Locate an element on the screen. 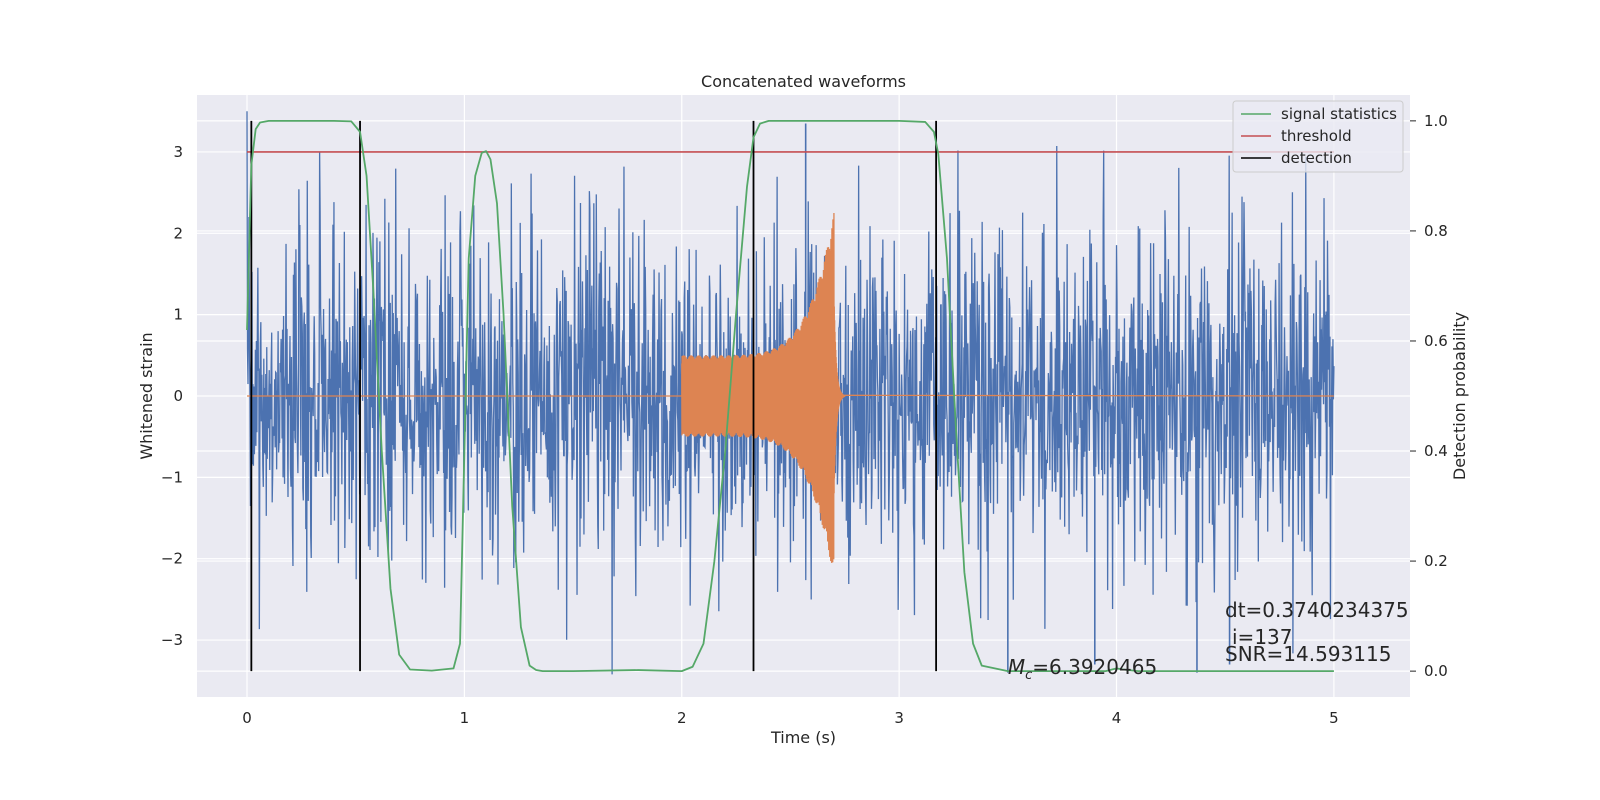  y2-tick-label: 1.0 is located at coordinates (1436, 121).